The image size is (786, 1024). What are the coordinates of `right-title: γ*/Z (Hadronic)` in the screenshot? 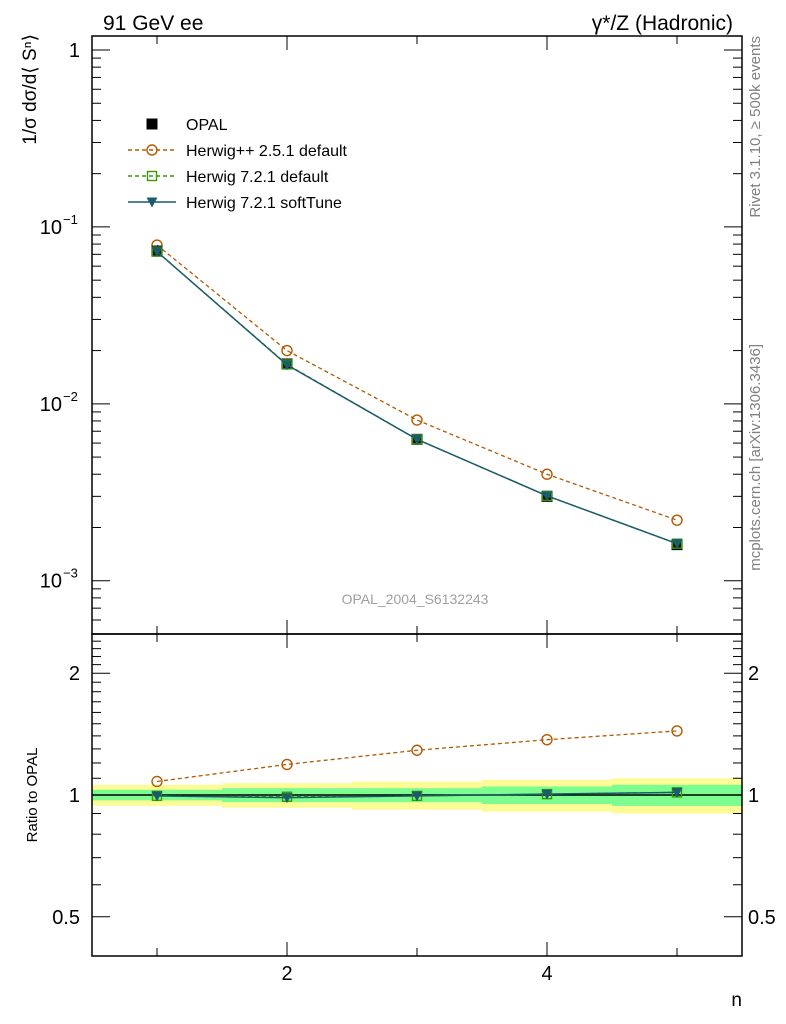 It's located at (662, 23).